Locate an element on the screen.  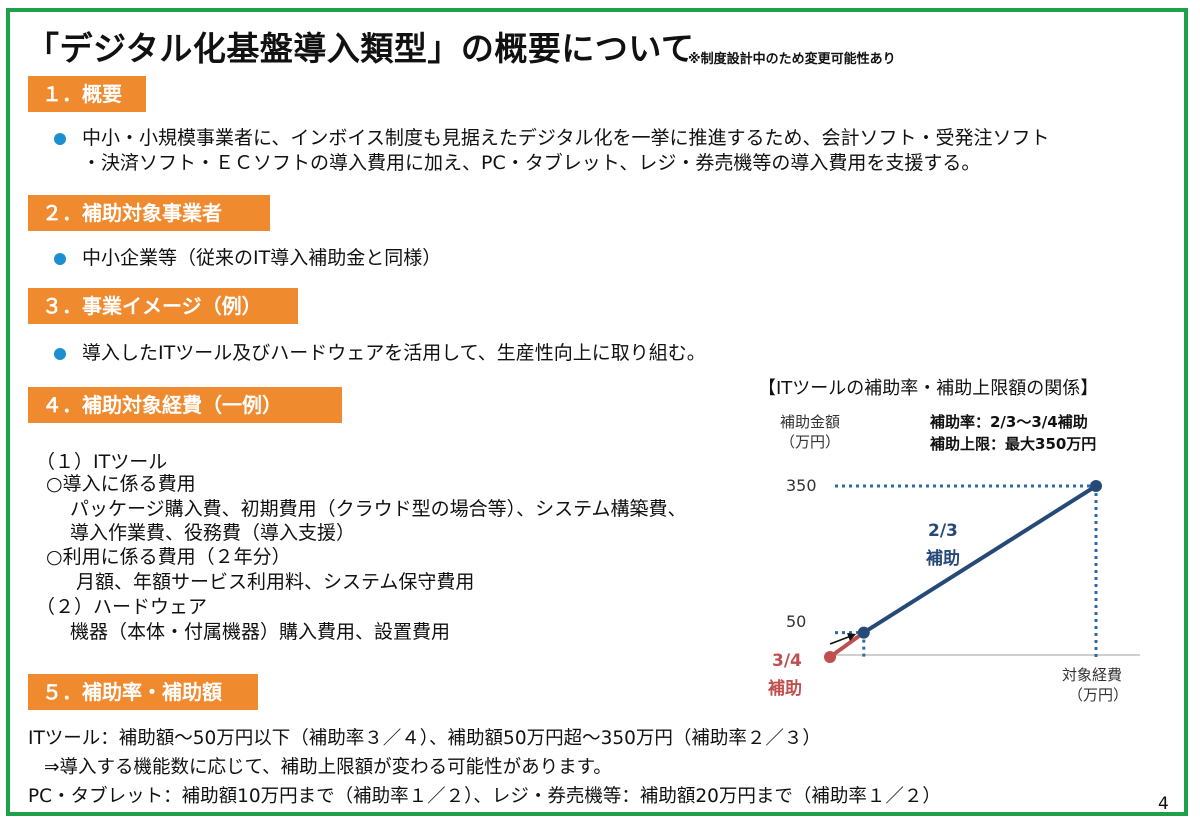
expense-line: 機器（本体・付属機器）購入費用、設置費用 is located at coordinates (260, 632).